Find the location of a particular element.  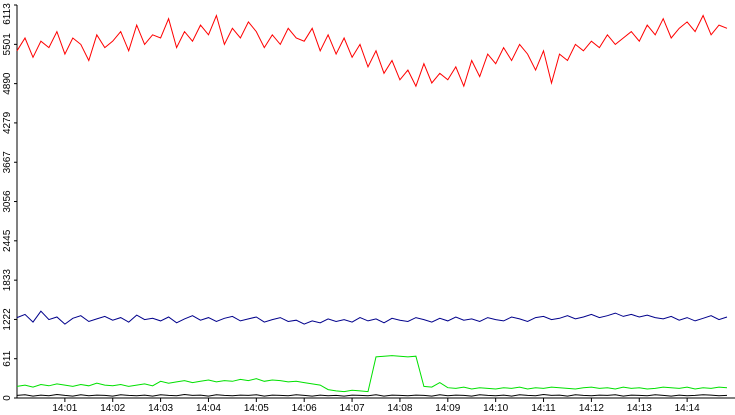

x-tick-label: 14:10 is located at coordinates (495, 408).